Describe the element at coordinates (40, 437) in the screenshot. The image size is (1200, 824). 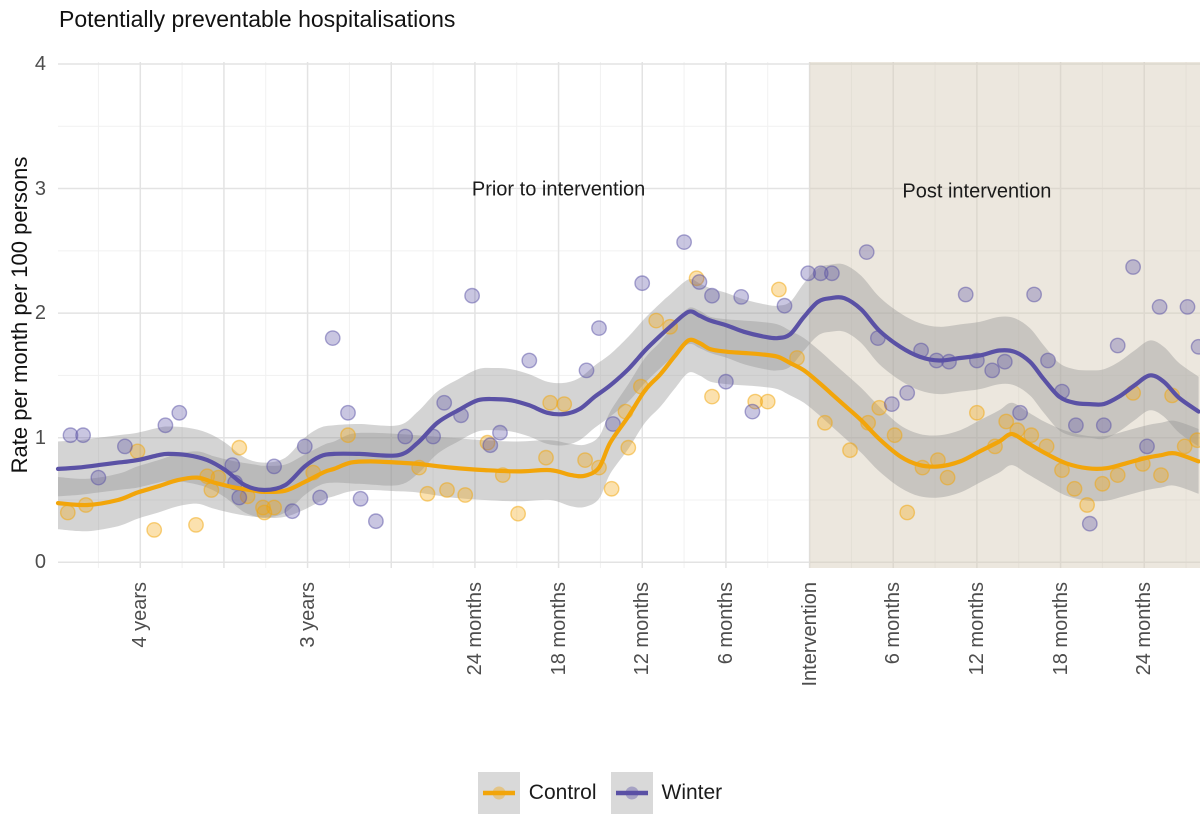
I see `y-tick-label: 1` at that location.